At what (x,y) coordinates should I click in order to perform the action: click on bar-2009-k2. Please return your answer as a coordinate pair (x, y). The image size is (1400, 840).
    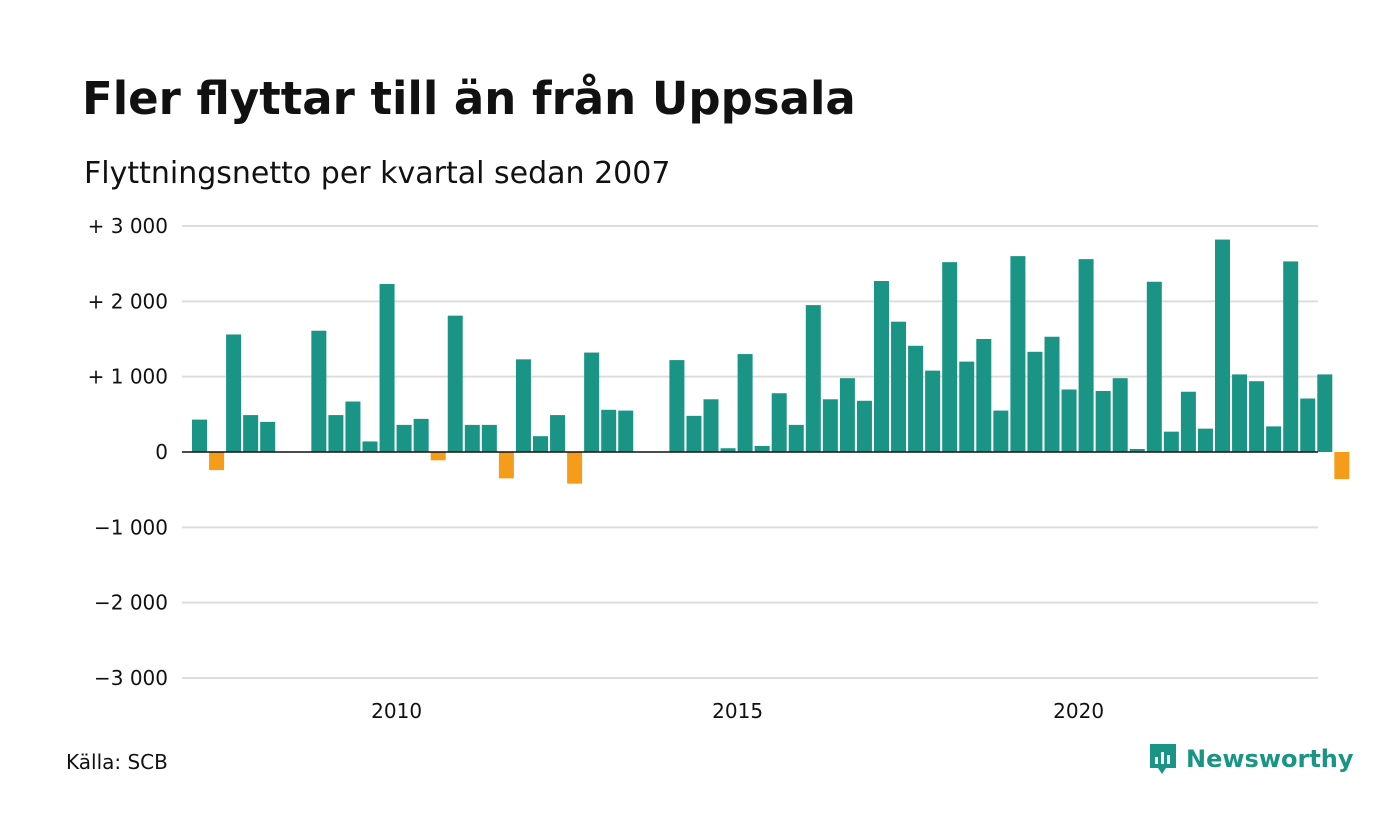
    Looking at the image, I should click on (353, 426).